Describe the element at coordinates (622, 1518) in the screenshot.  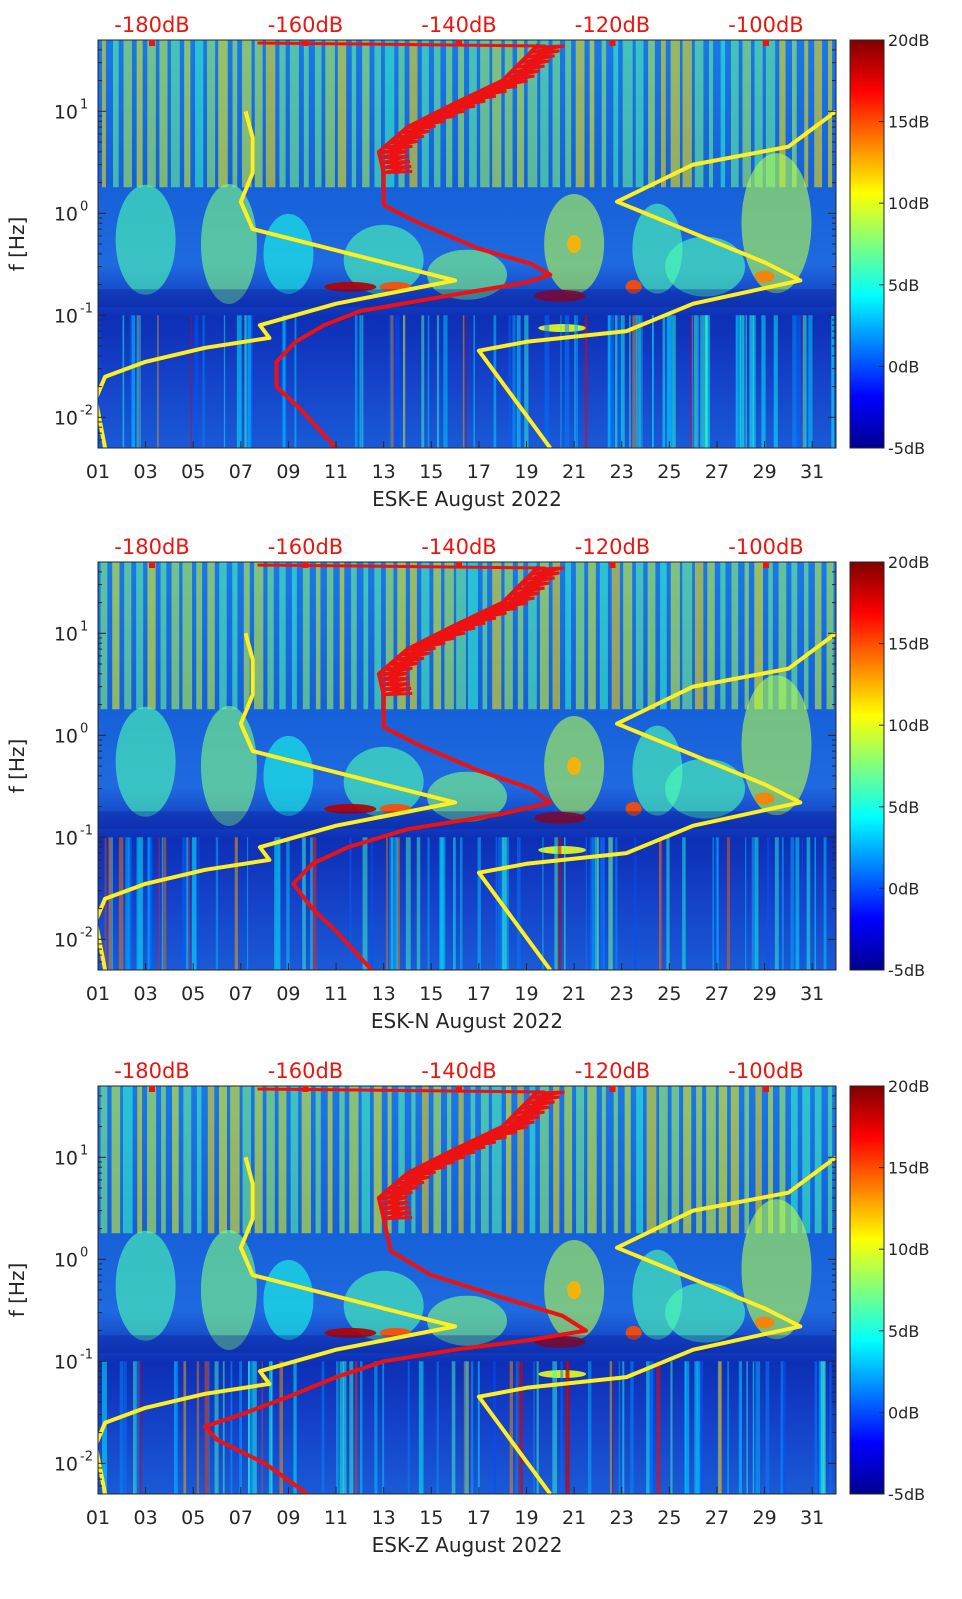
I see `x-tick-label: 23` at that location.